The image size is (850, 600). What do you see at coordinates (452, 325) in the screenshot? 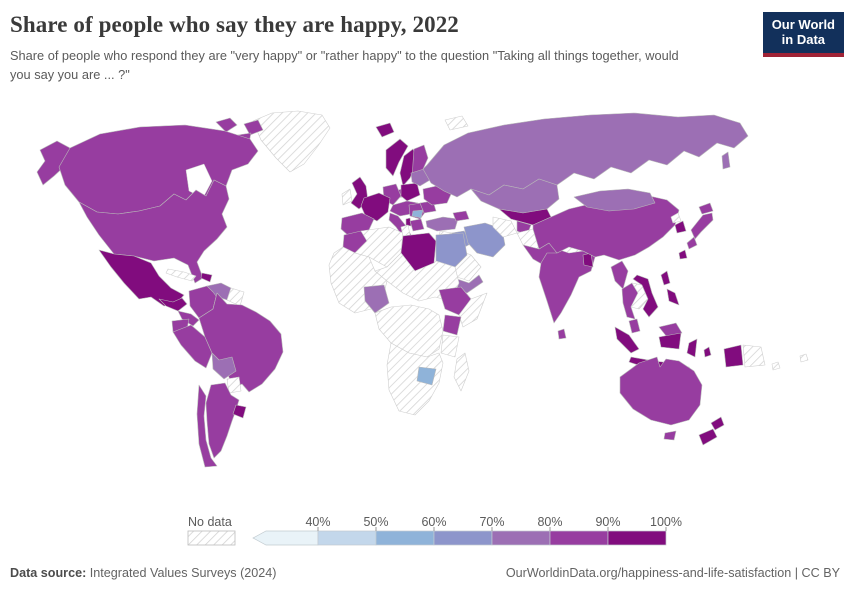
I see `country-kenya` at bounding box center [452, 325].